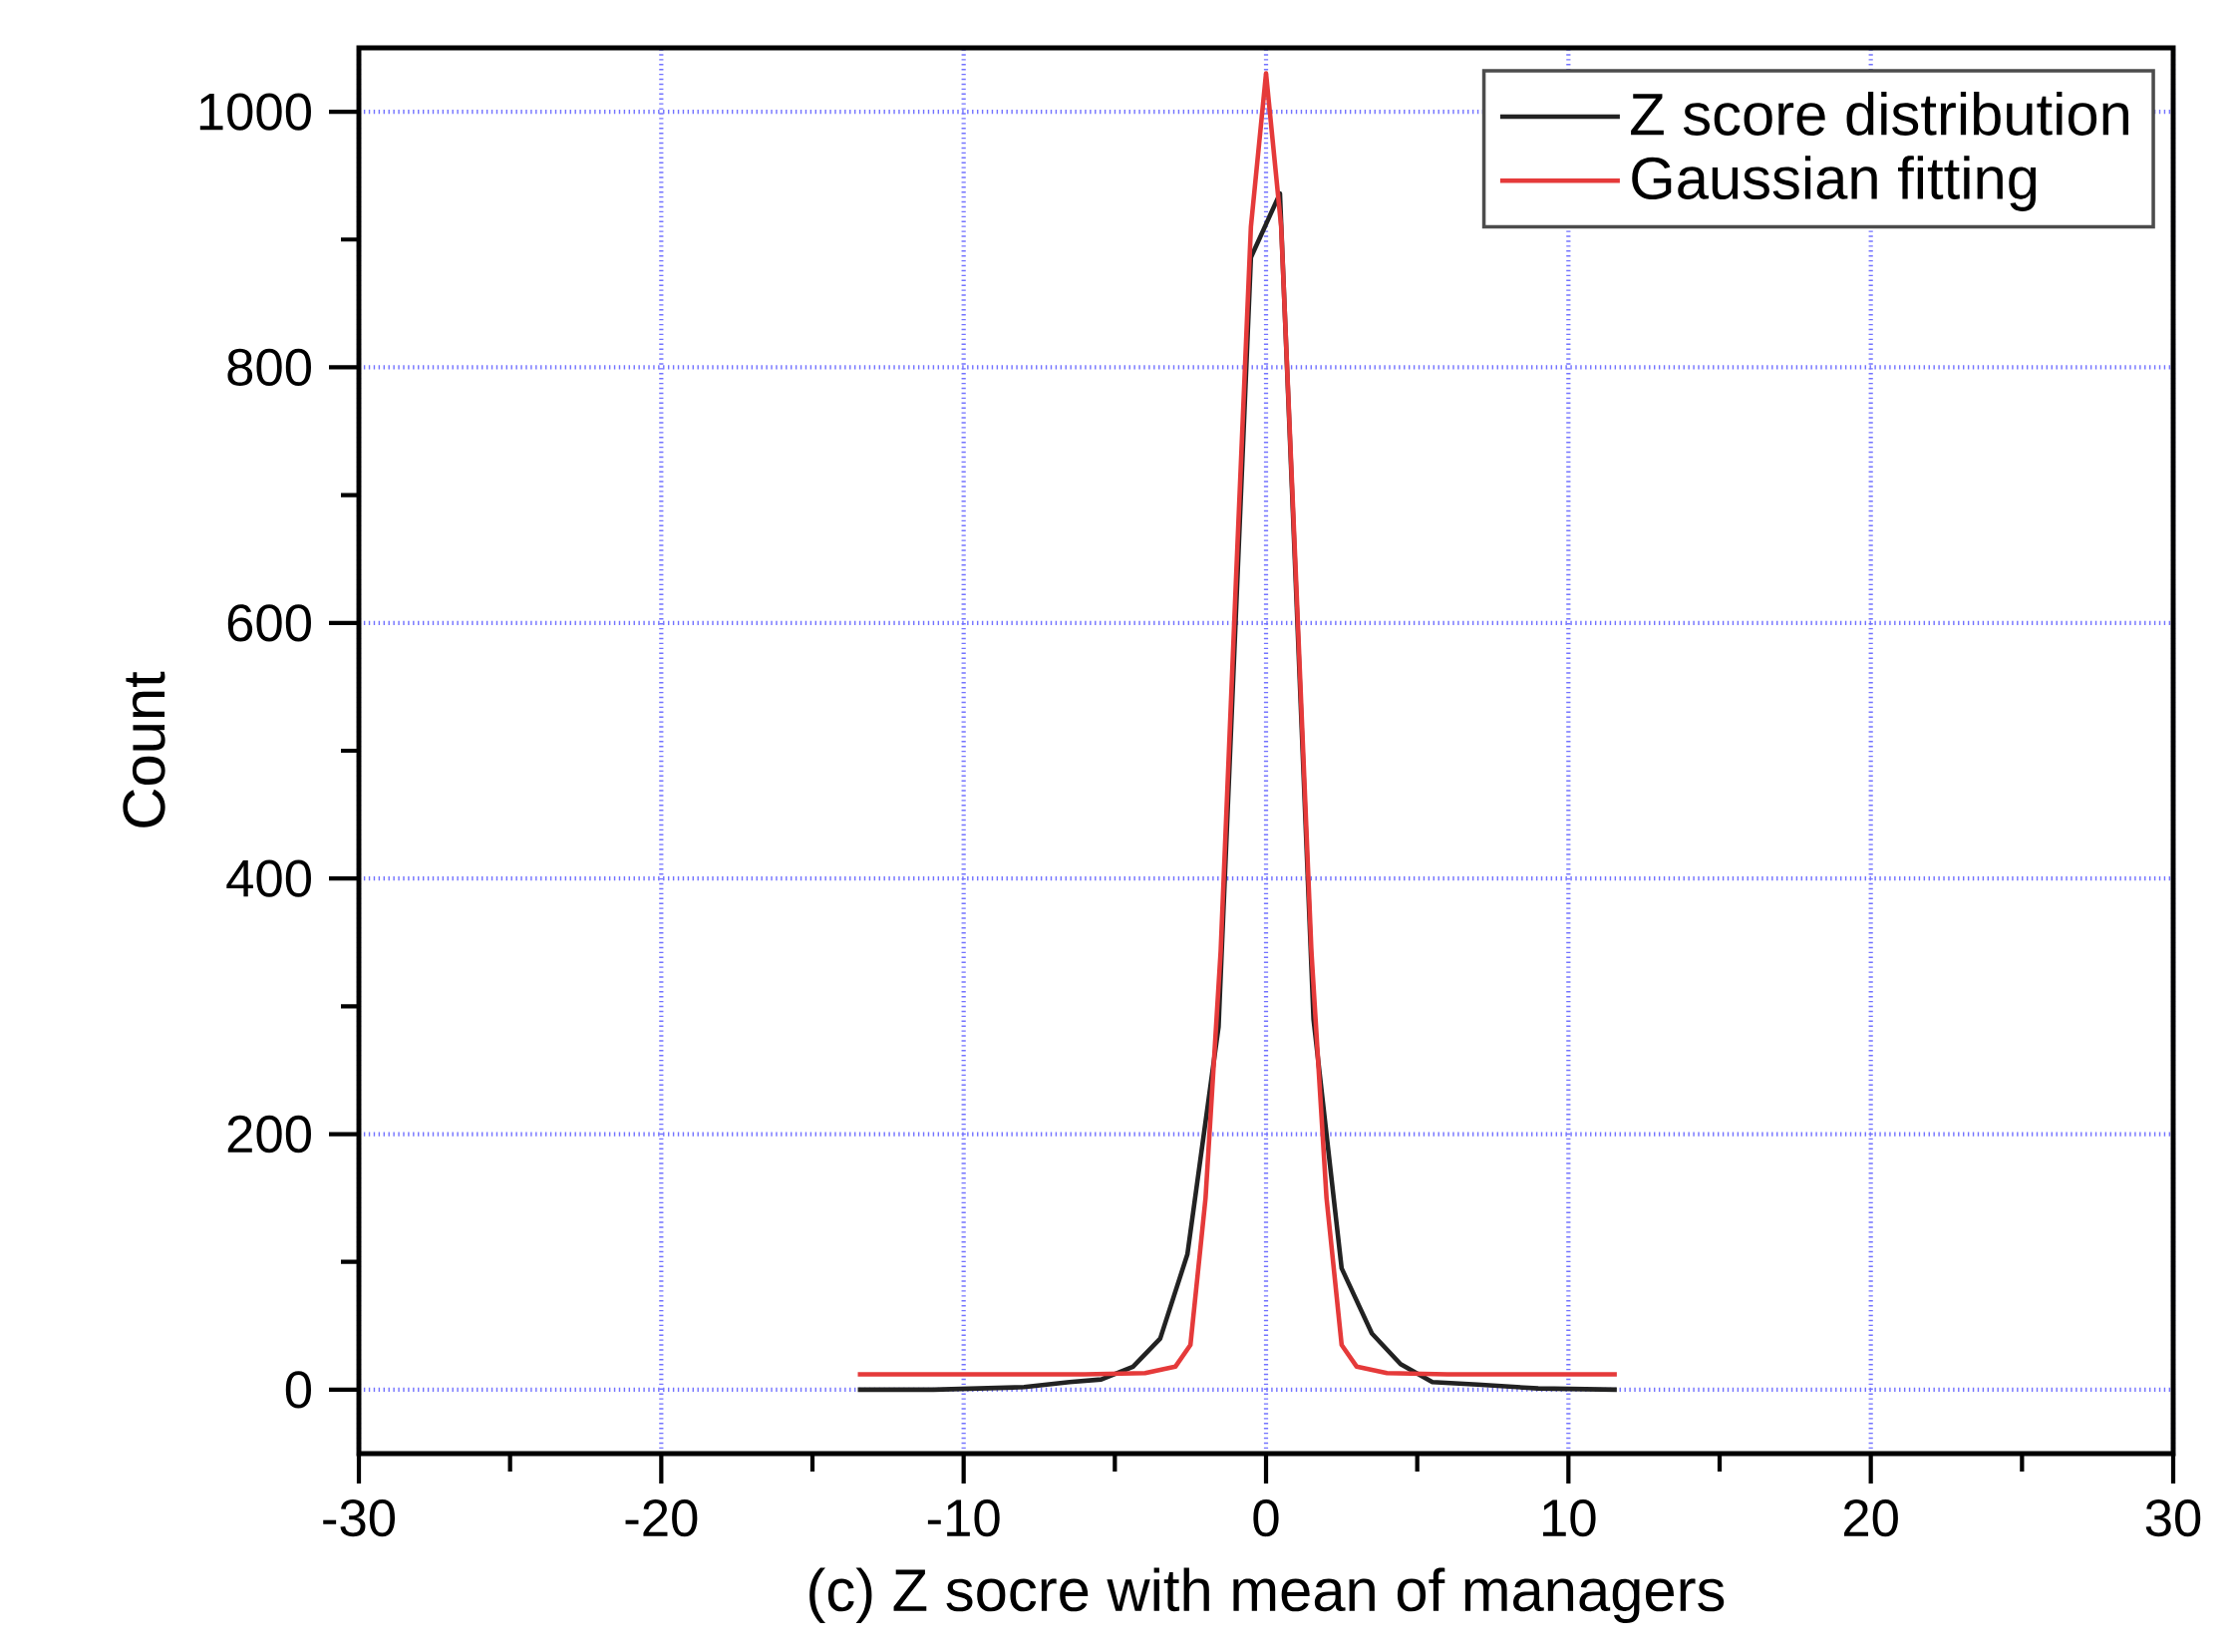 Image resolution: width=2234 pixels, height=1652 pixels. I want to click on x-tick-label: 30, so click(2173, 1517).